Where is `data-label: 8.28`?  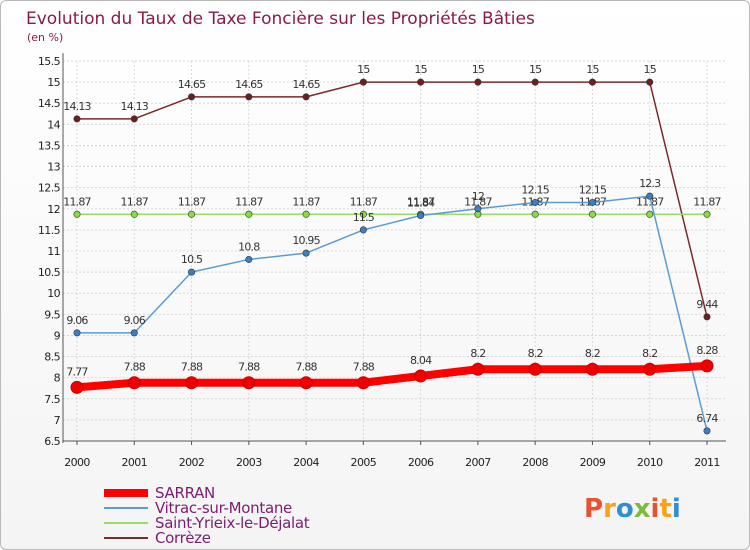
data-label: 8.28 is located at coordinates (707, 350).